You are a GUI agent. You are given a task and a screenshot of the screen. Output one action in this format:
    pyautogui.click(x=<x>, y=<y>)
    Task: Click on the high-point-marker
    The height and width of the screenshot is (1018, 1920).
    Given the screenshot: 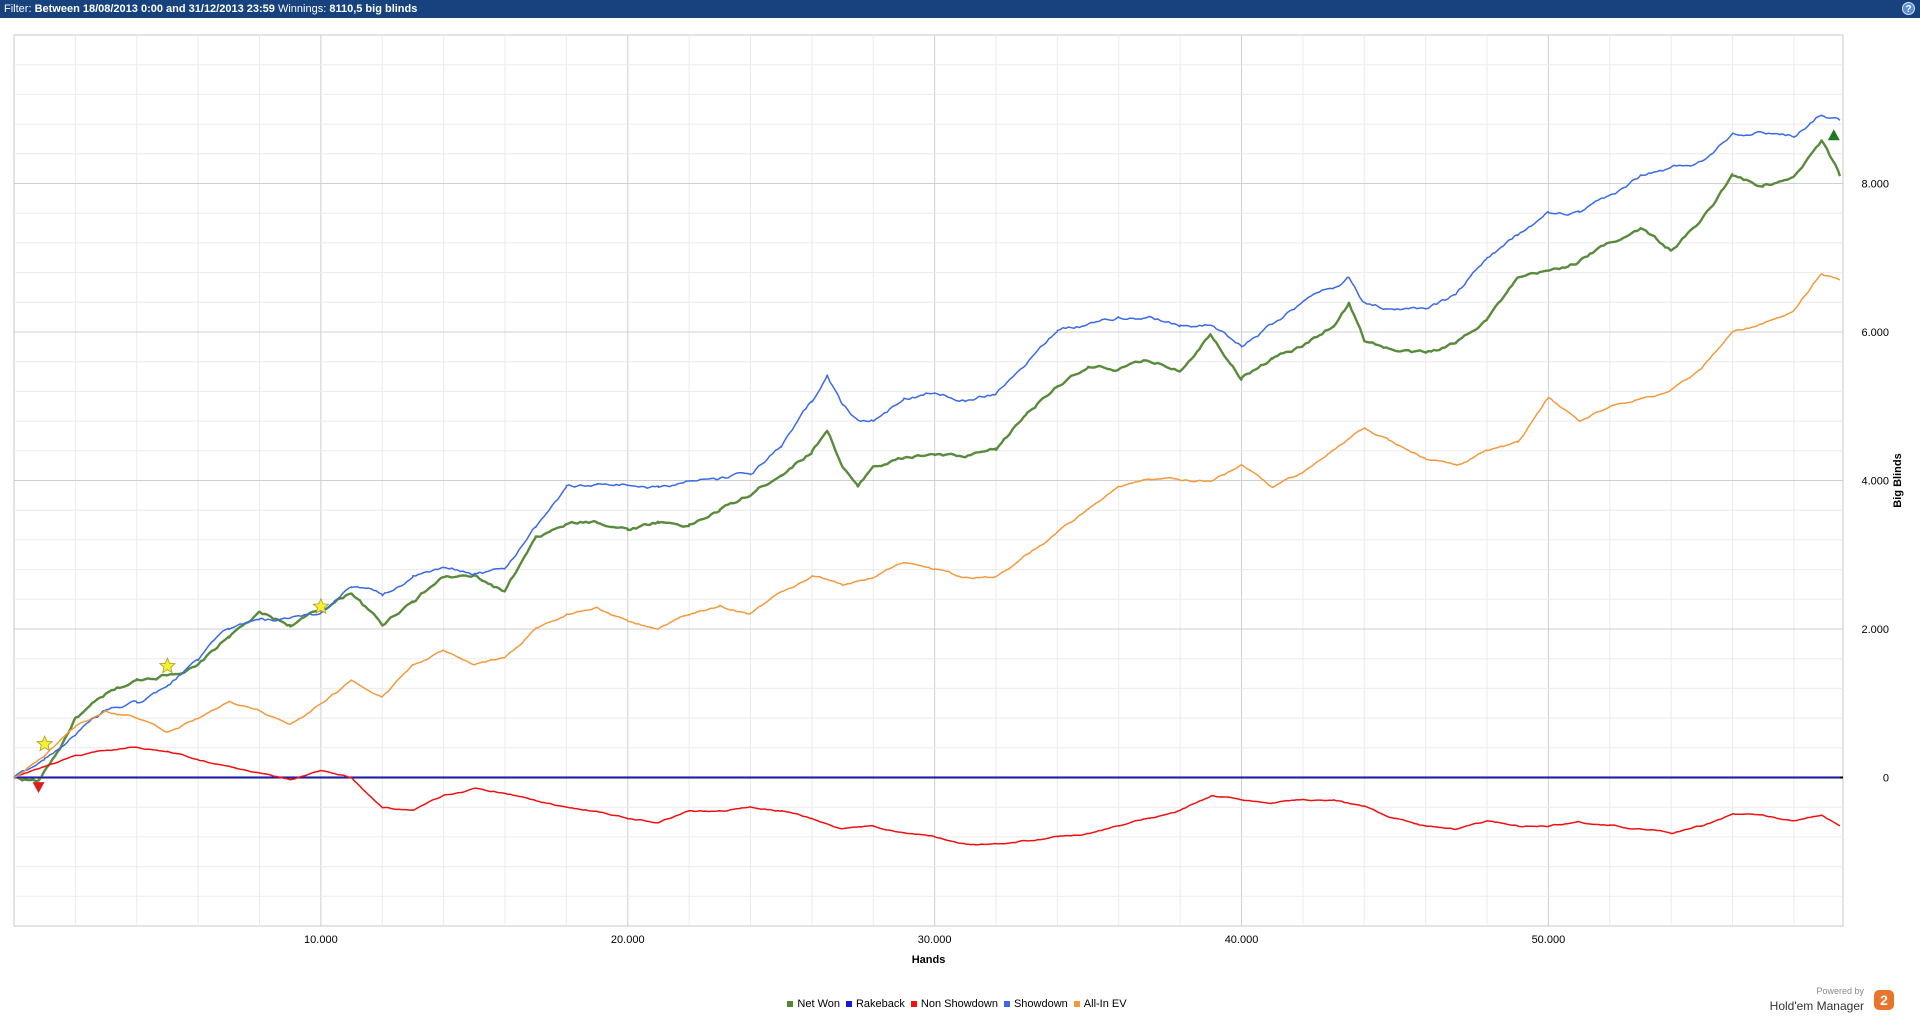 What is the action you would take?
    pyautogui.click(x=1833, y=135)
    